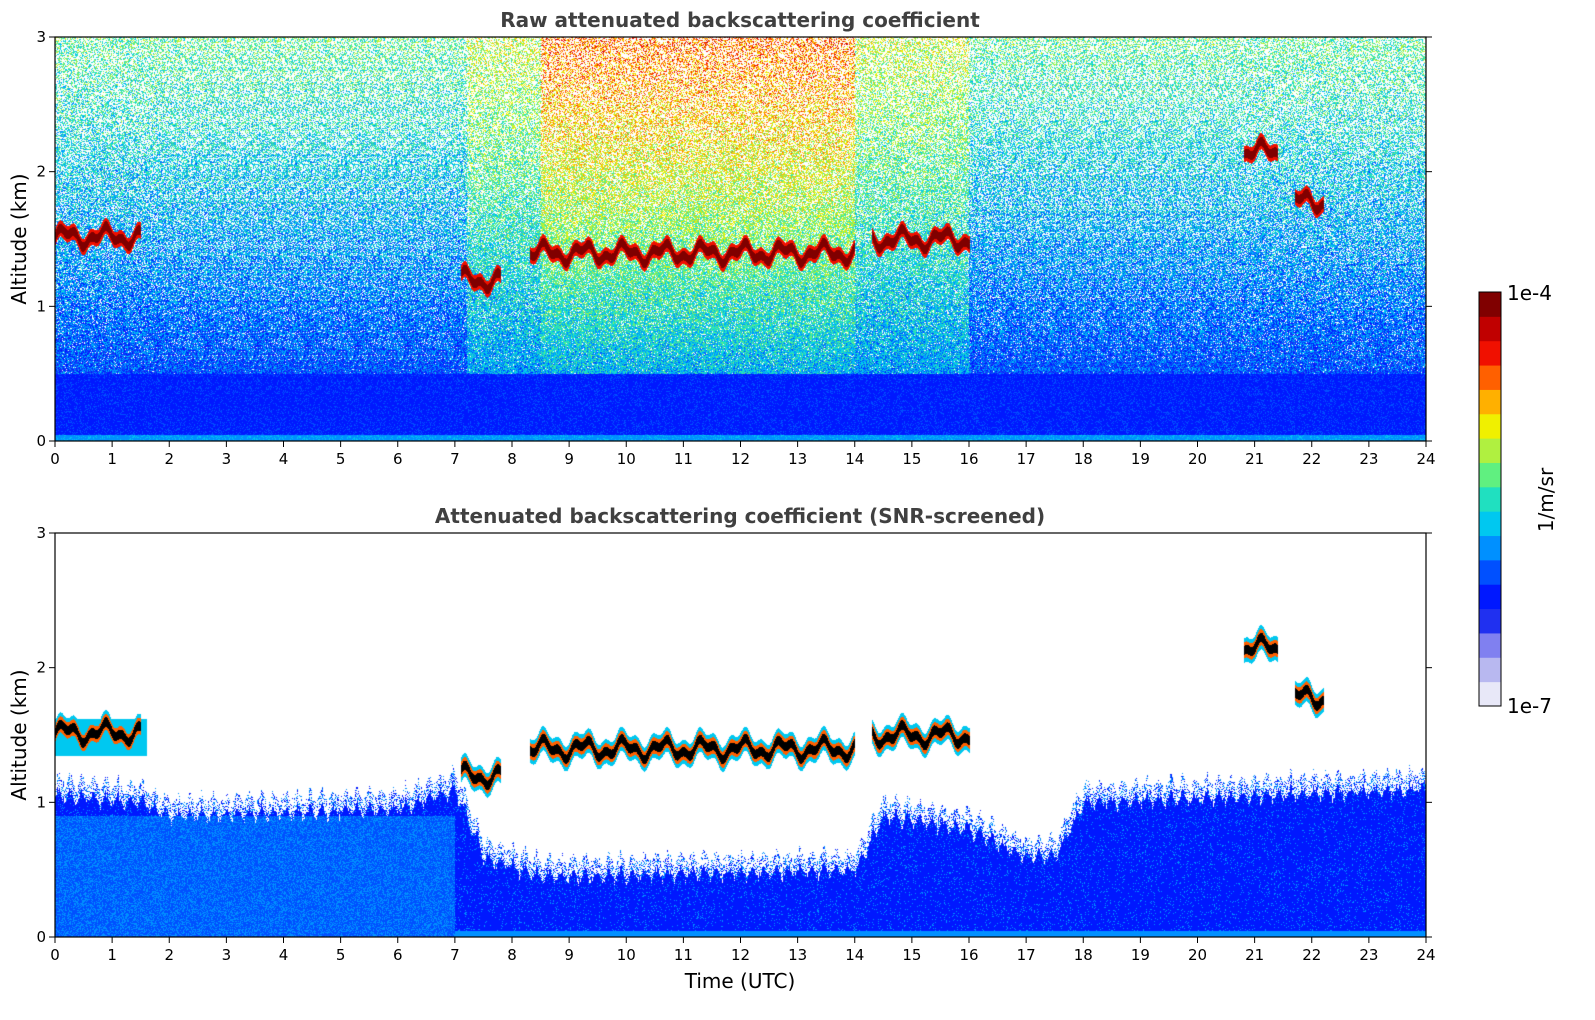 This screenshot has width=1595, height=1020. I want to click on colorbar-frame, so click(1490, 499).